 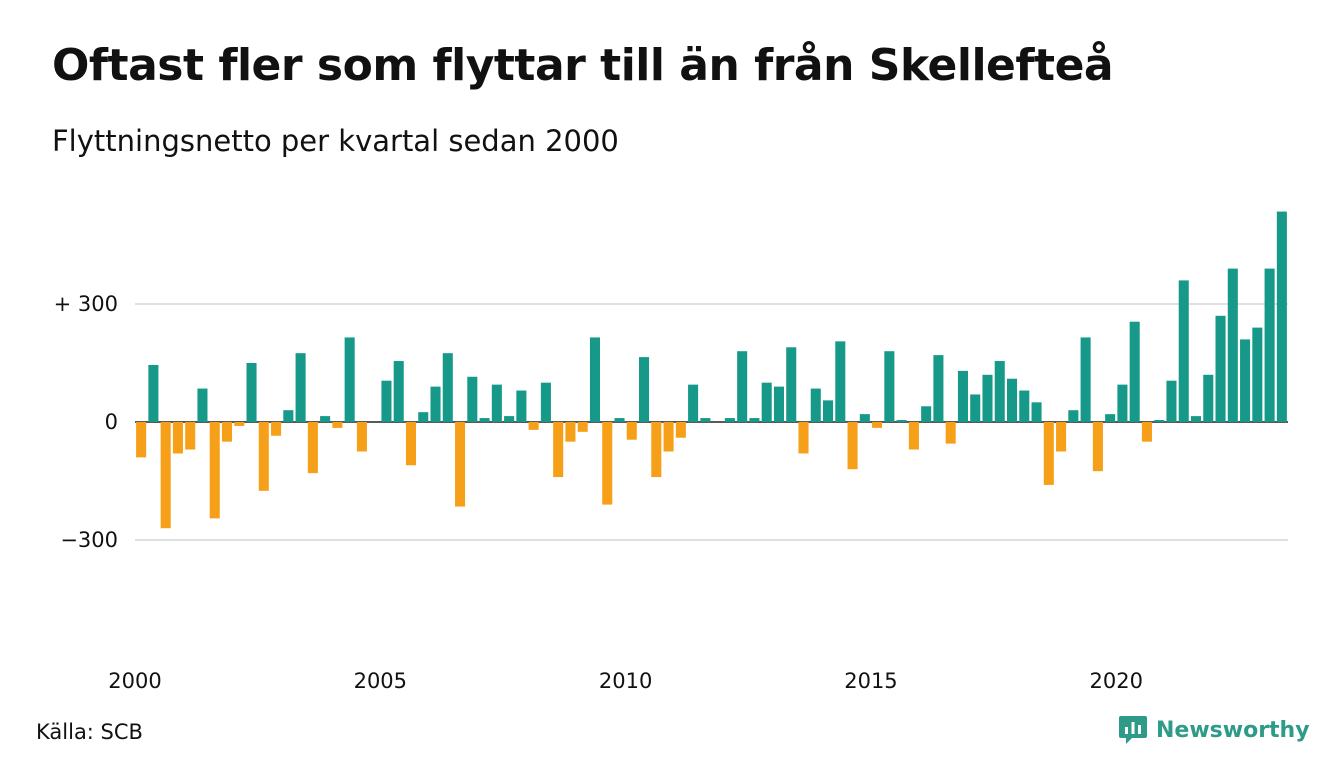 What do you see at coordinates (89, 540) in the screenshot?
I see `y-tick-label: −300` at bounding box center [89, 540].